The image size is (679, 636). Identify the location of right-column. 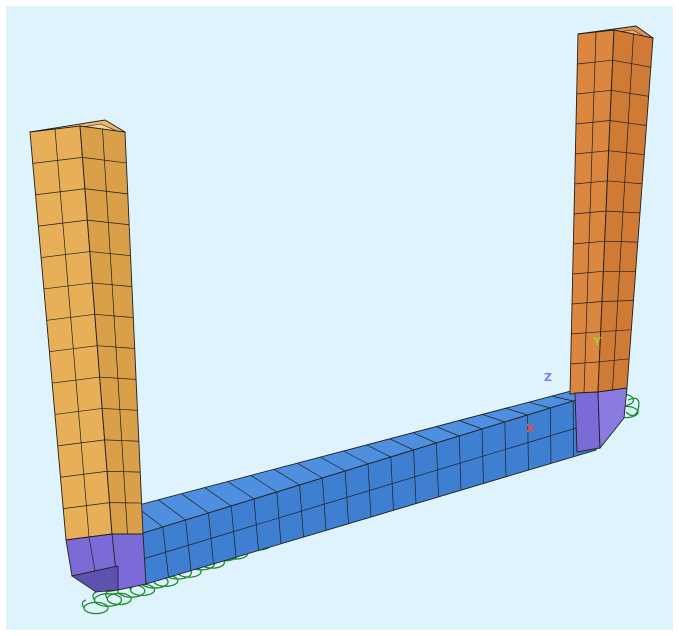
(612, 210).